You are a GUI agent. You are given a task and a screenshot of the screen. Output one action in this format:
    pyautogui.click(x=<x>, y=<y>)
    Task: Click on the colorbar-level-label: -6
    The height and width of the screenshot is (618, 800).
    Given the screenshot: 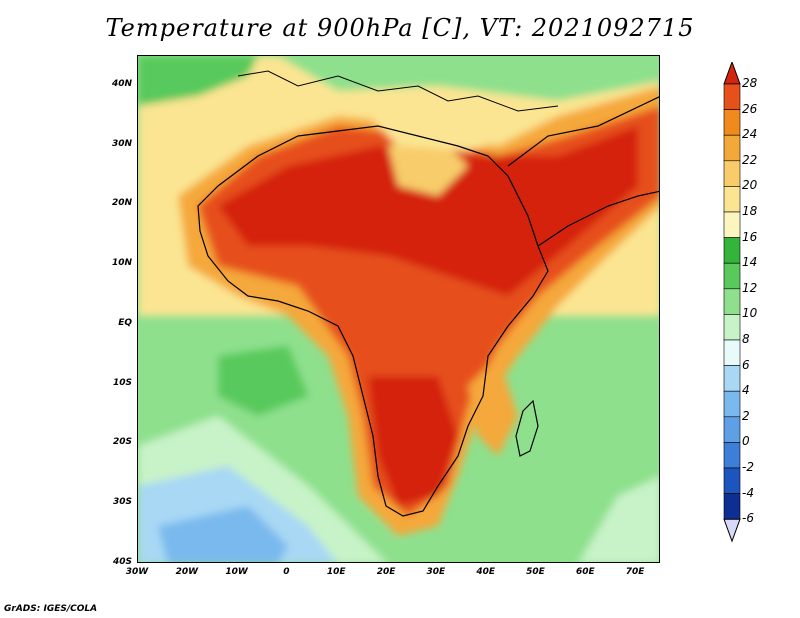 What is the action you would take?
    pyautogui.click(x=748, y=518)
    